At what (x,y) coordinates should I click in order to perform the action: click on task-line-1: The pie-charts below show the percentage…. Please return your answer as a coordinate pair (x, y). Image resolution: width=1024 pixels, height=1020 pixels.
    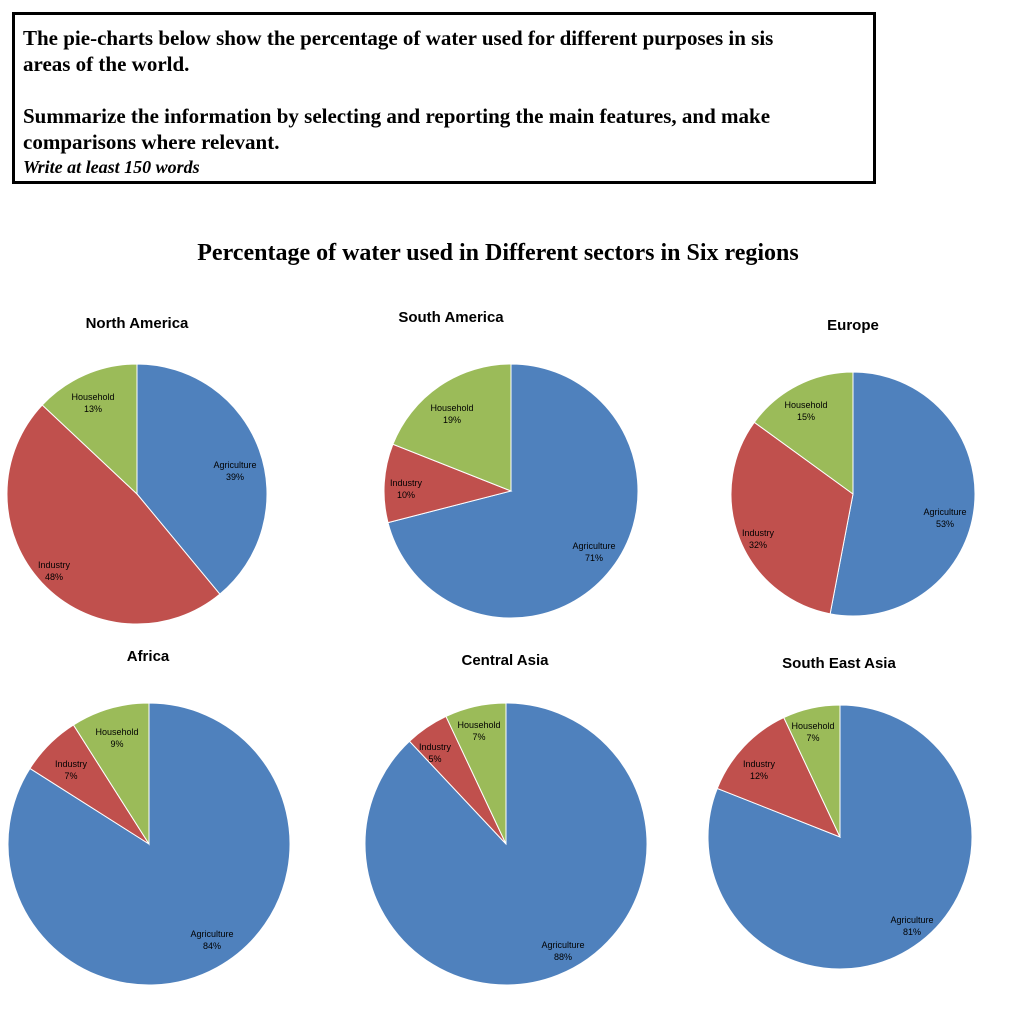
    Looking at the image, I should click on (398, 38).